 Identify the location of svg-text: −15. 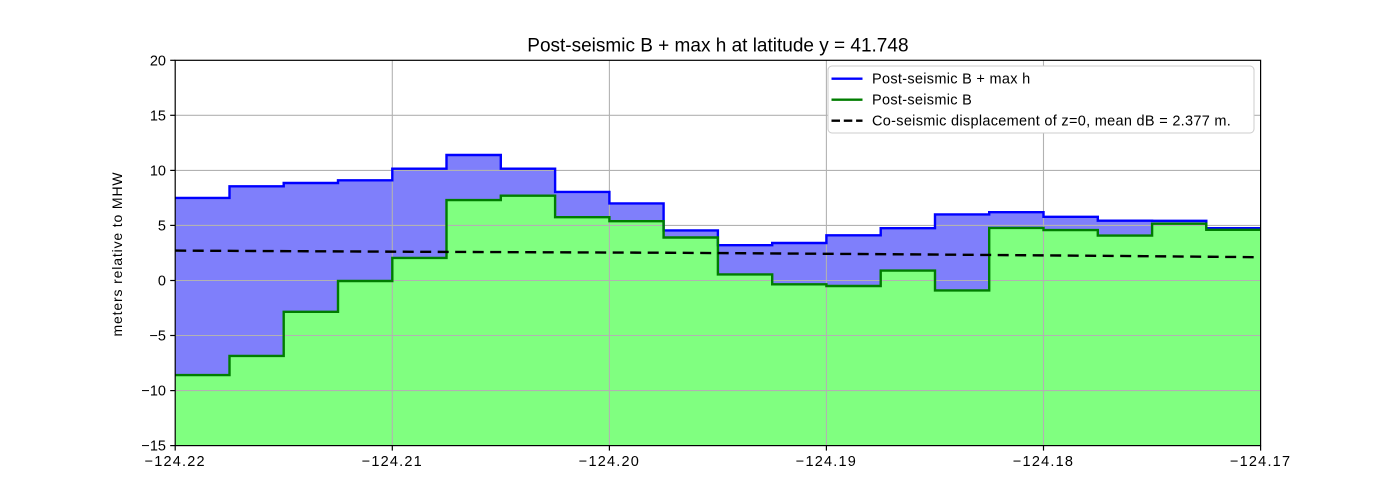
(153, 447).